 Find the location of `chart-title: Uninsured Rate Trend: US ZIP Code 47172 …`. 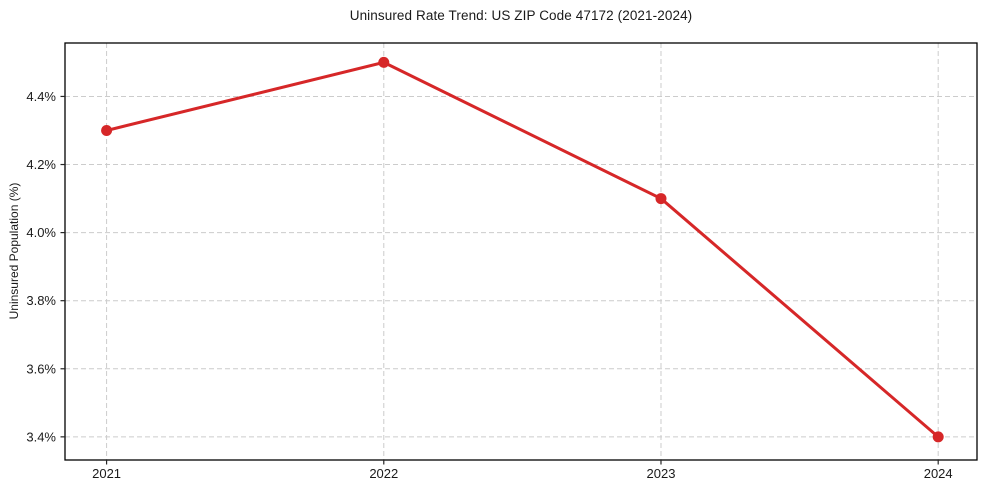

chart-title: Uninsured Rate Trend: US ZIP Code 47172 … is located at coordinates (521, 15).